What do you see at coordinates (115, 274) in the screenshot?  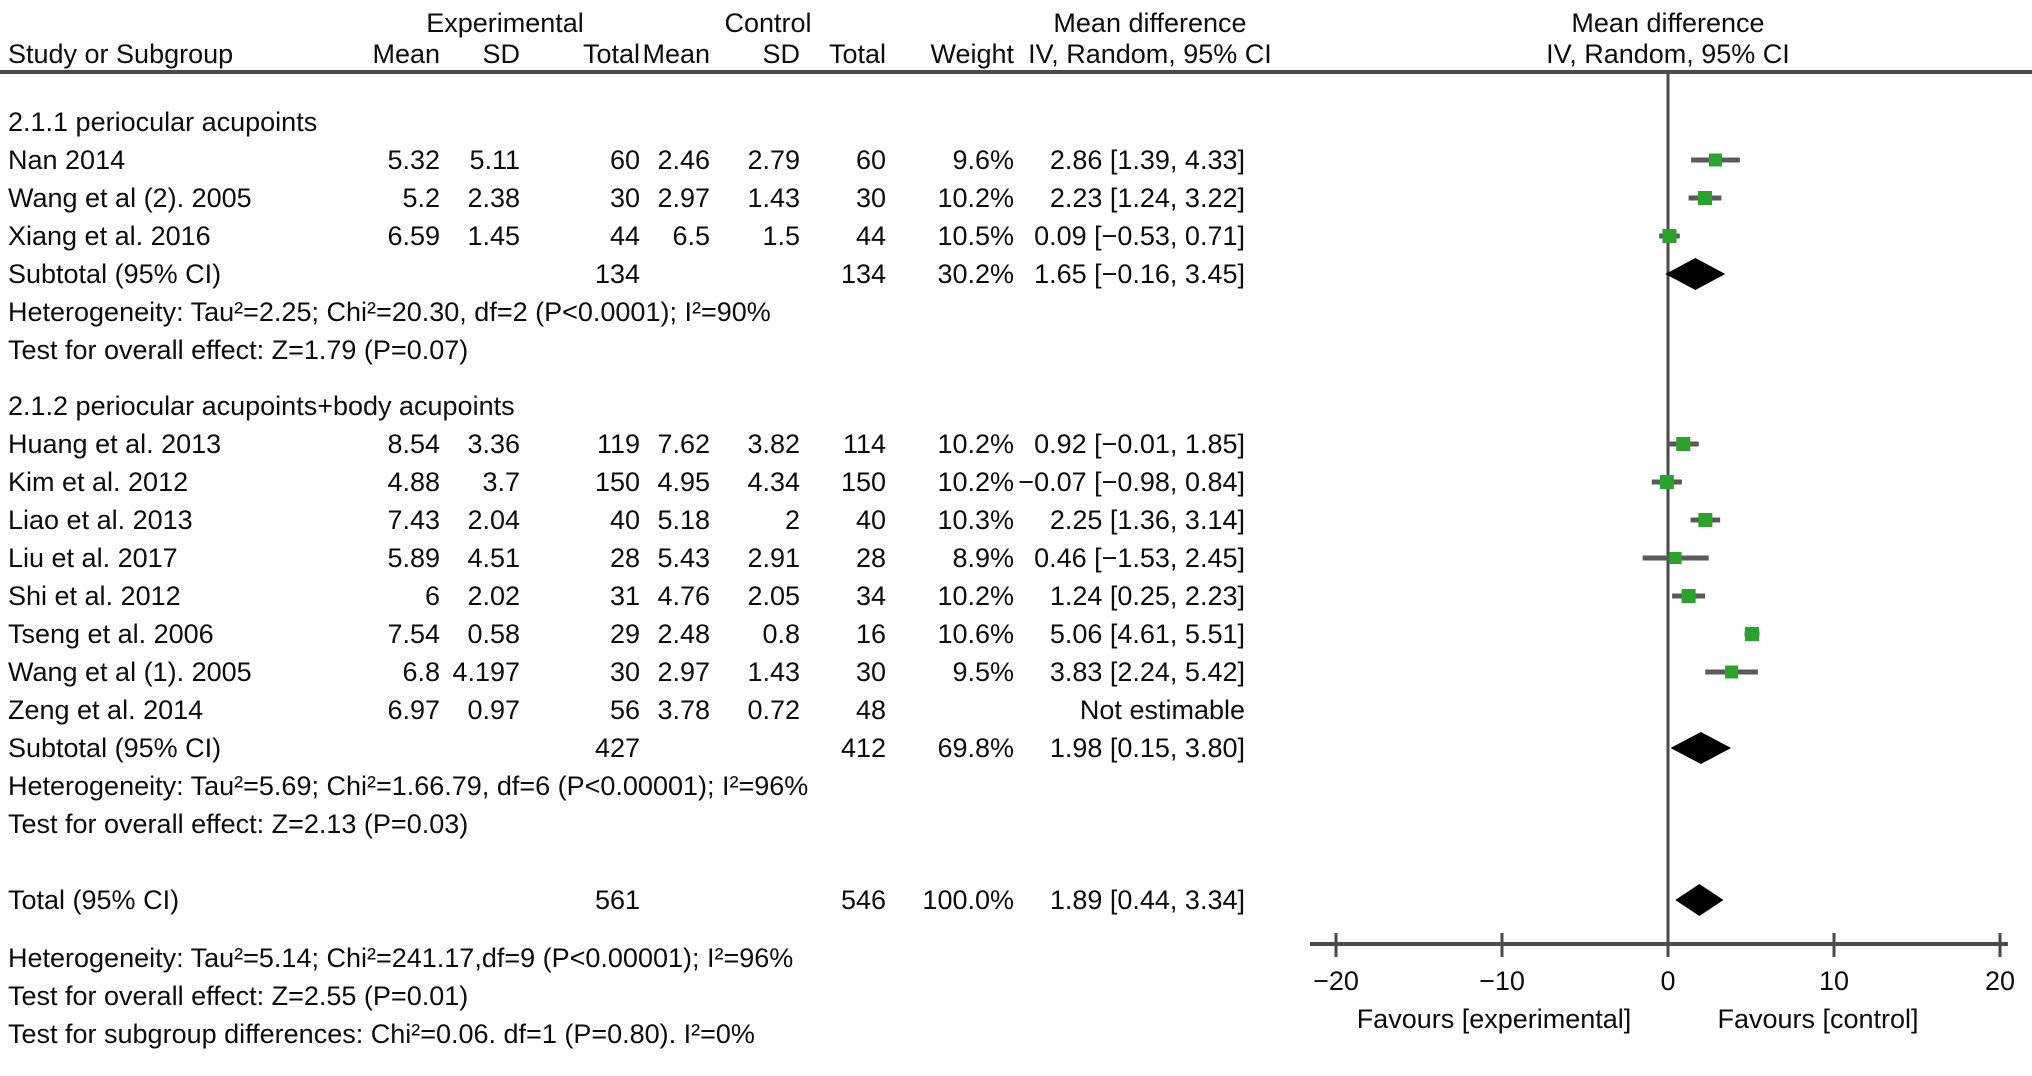 I see `subtotal-label: Subtotal (95% CI)` at bounding box center [115, 274].